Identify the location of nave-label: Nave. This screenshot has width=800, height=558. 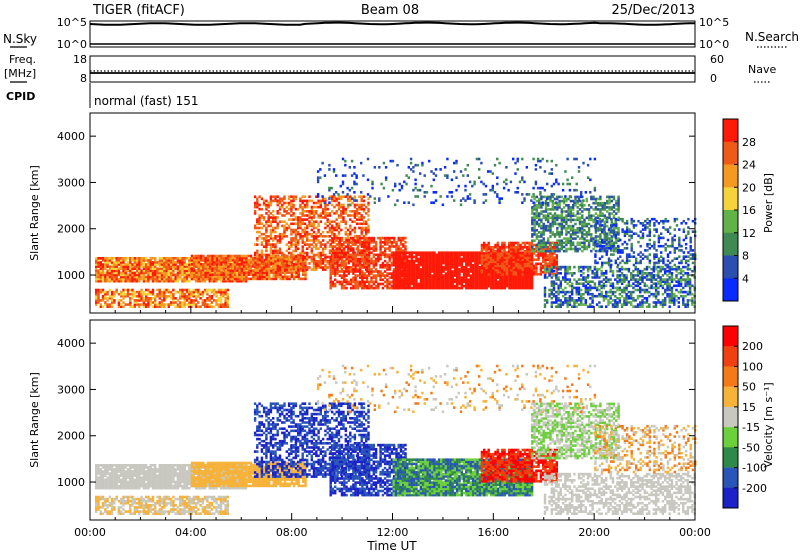
(762, 69).